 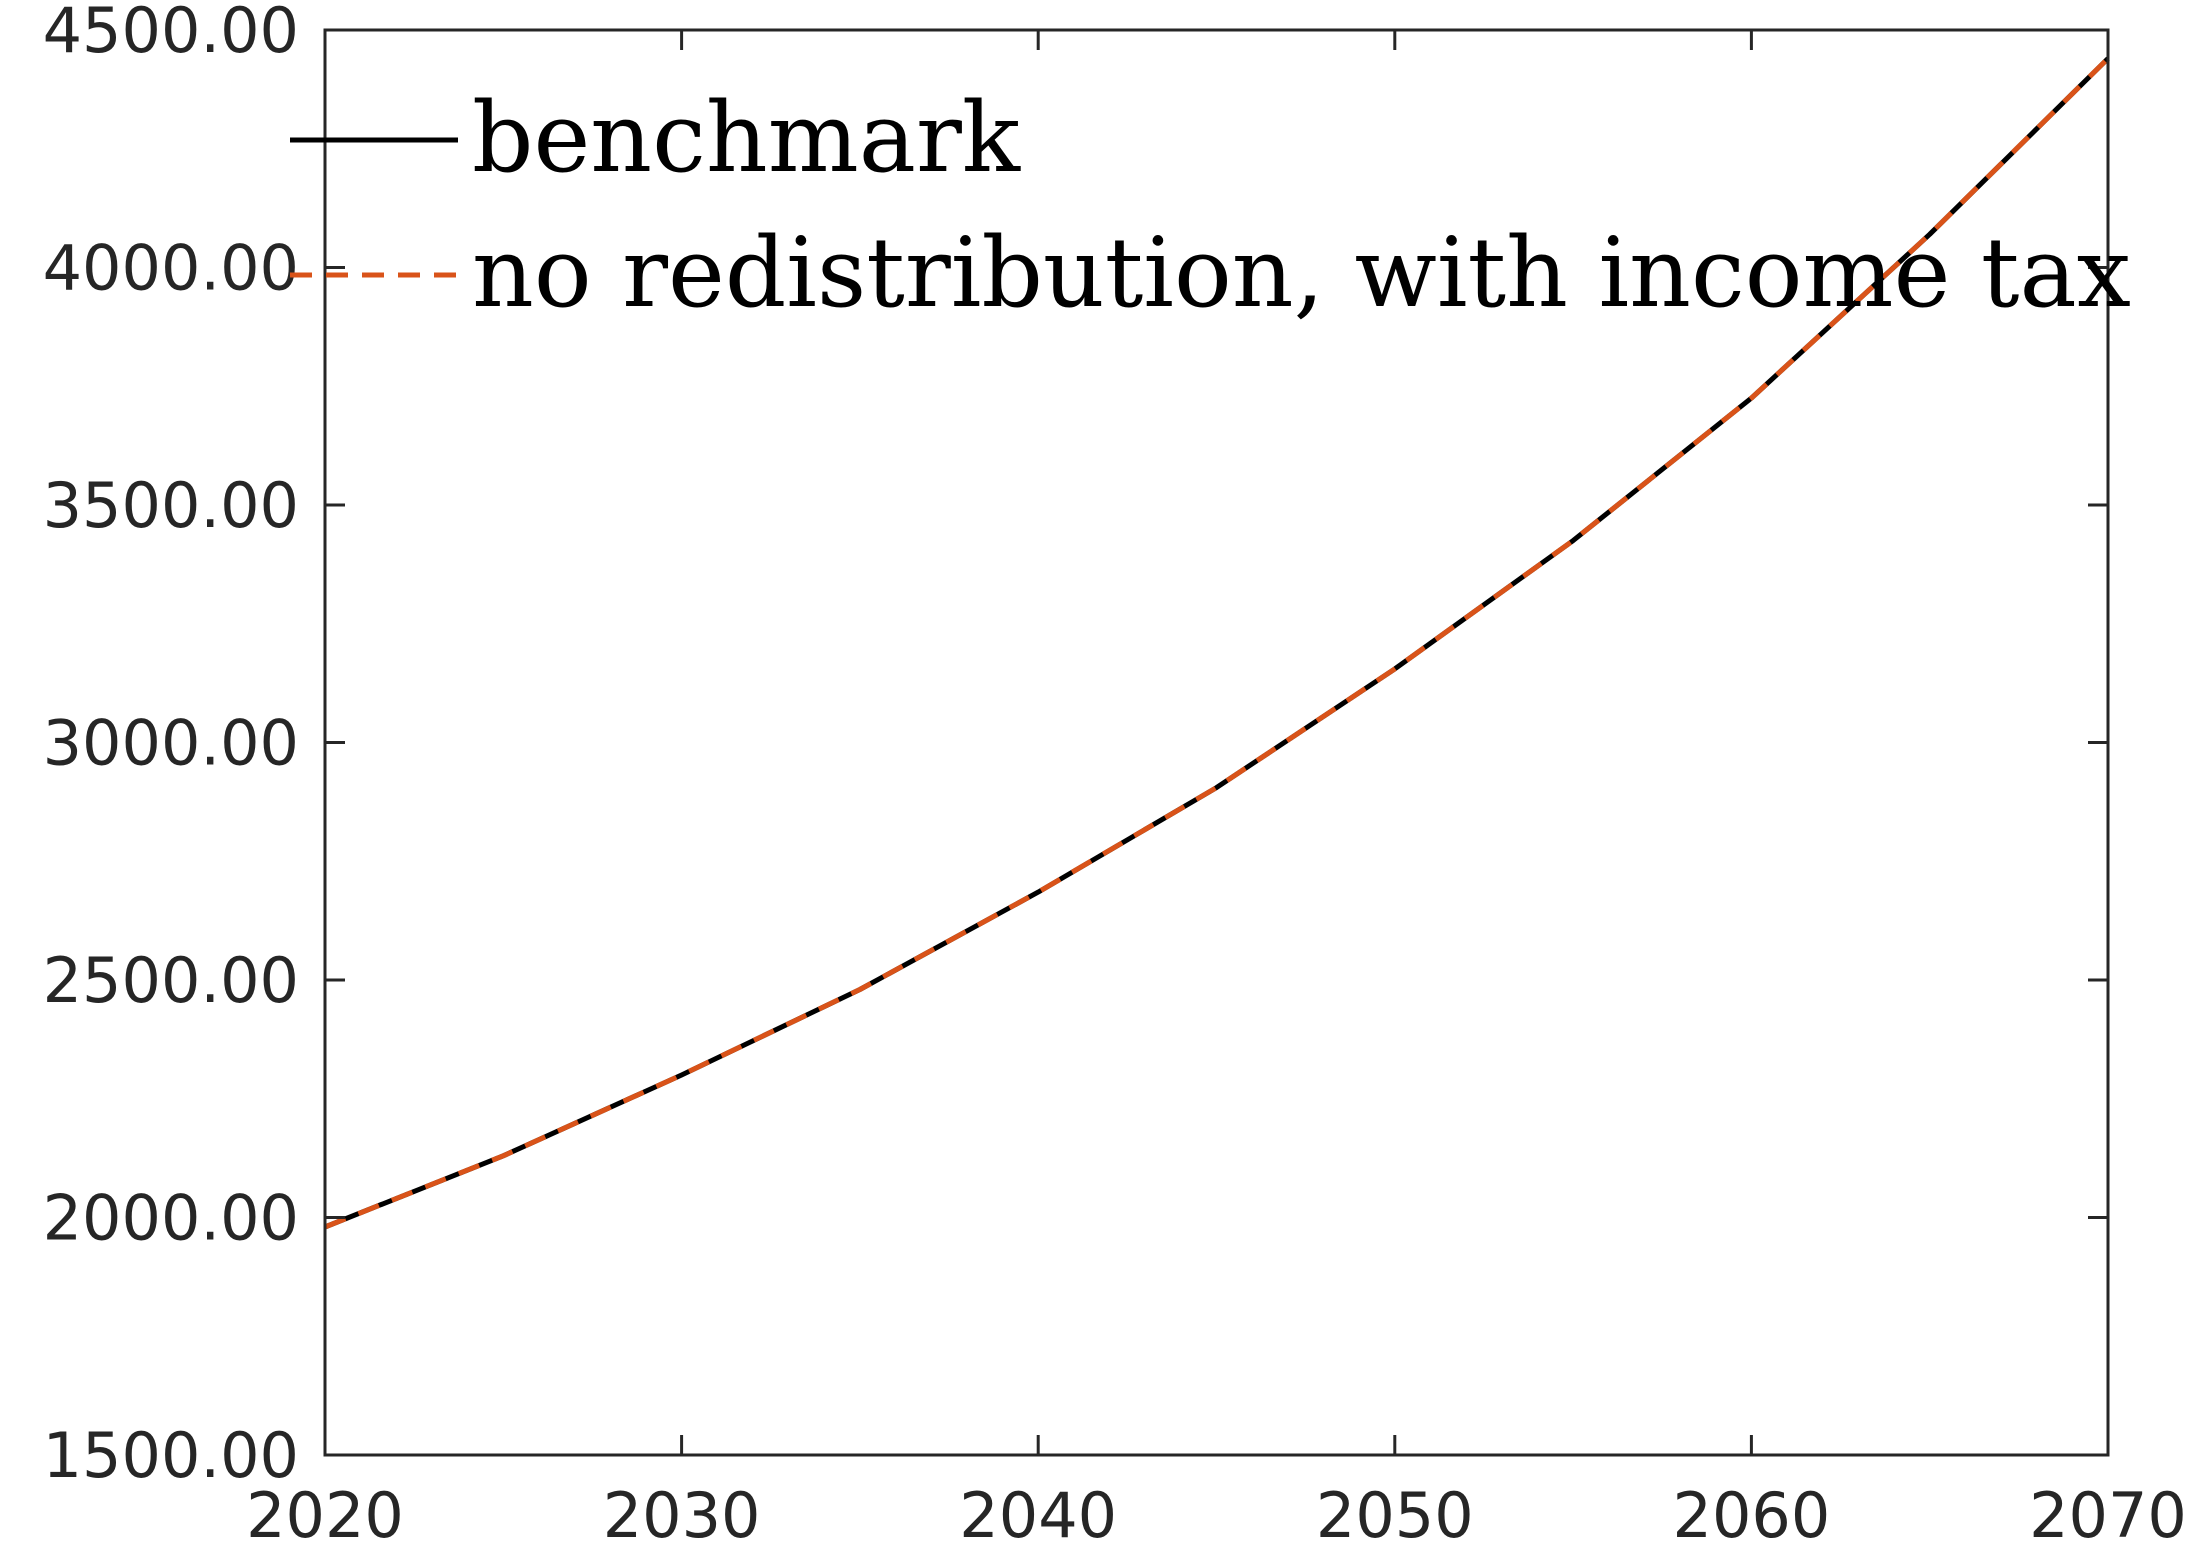 What do you see at coordinates (171, 1455) in the screenshot?
I see `y-tick-label: 1500.00` at bounding box center [171, 1455].